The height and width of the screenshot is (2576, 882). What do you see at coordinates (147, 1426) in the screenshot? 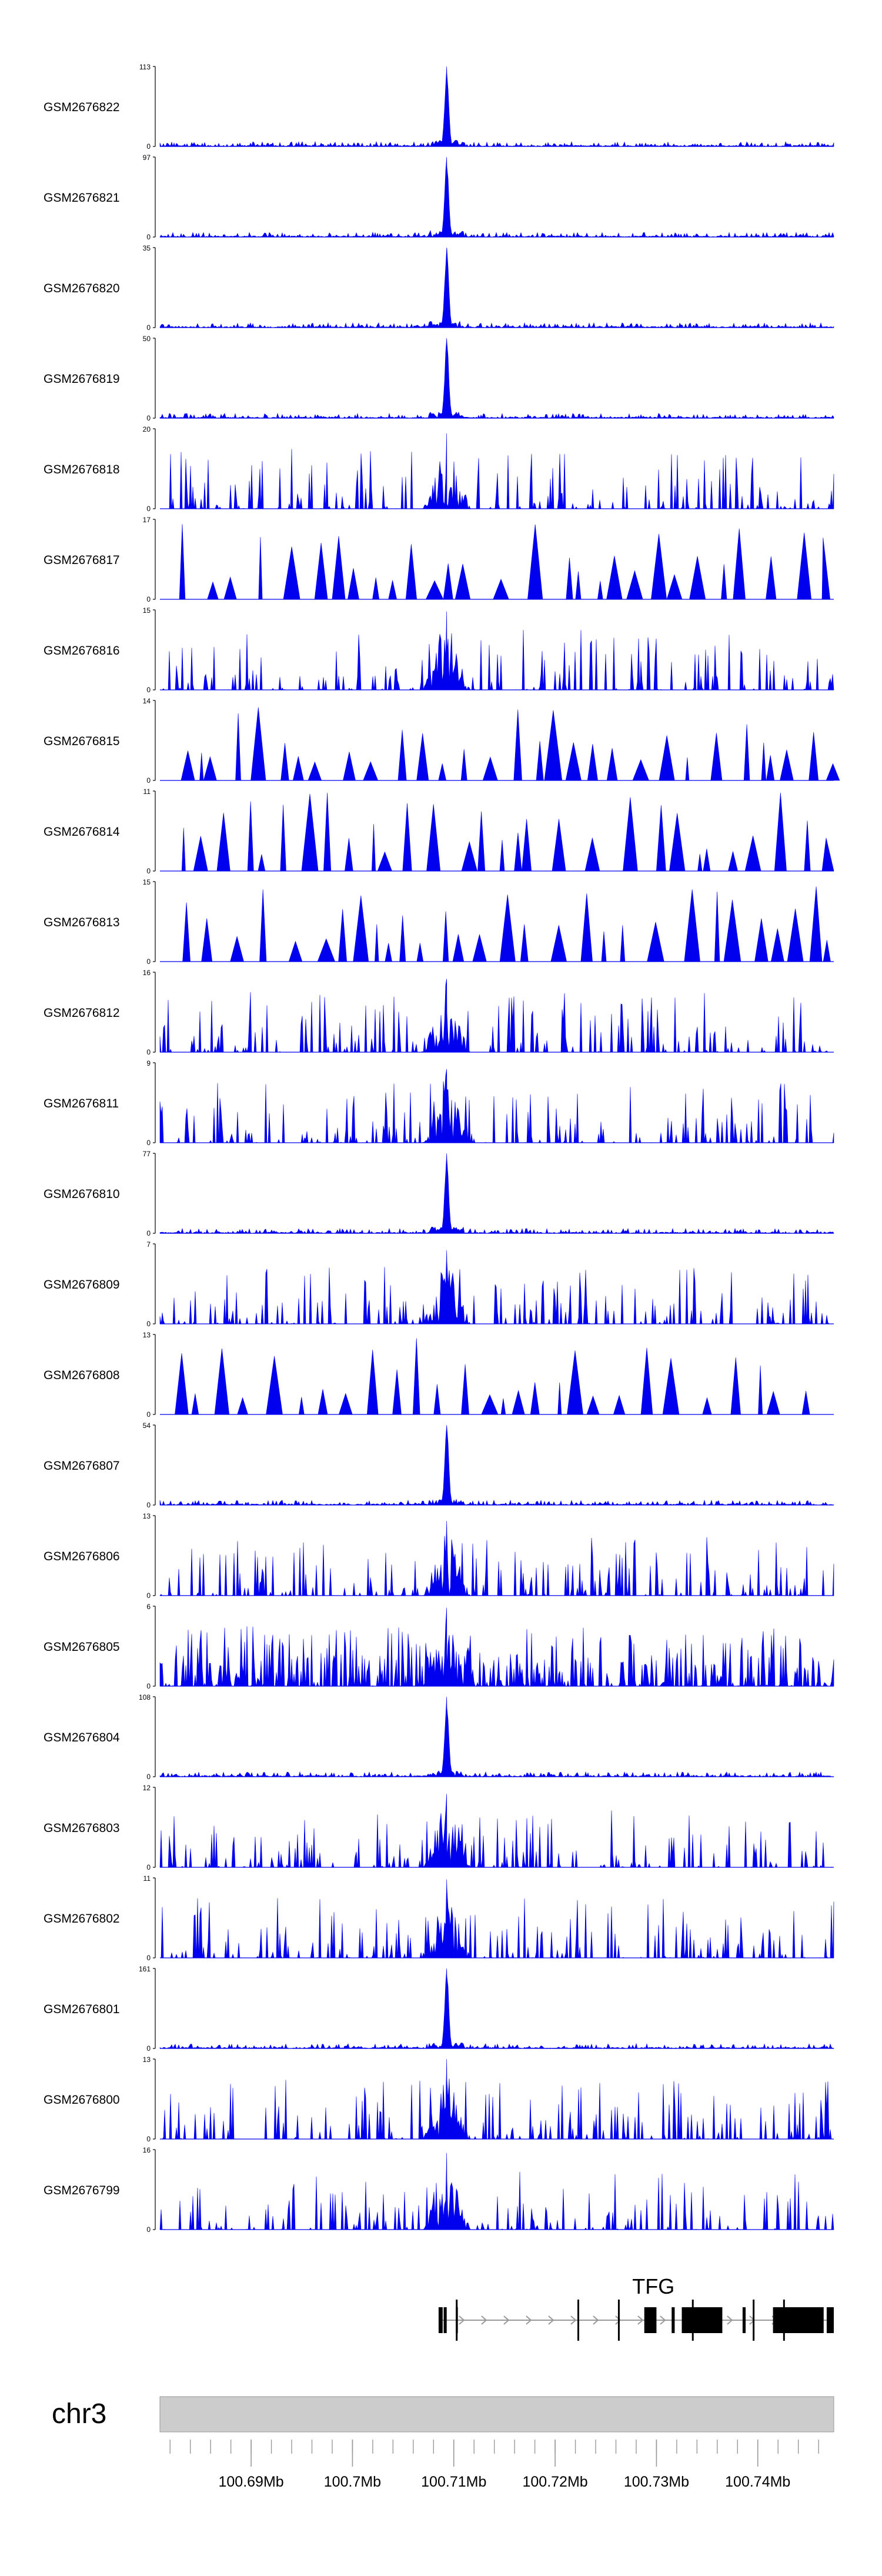
I see `y-axis-max-label: 54` at bounding box center [147, 1426].